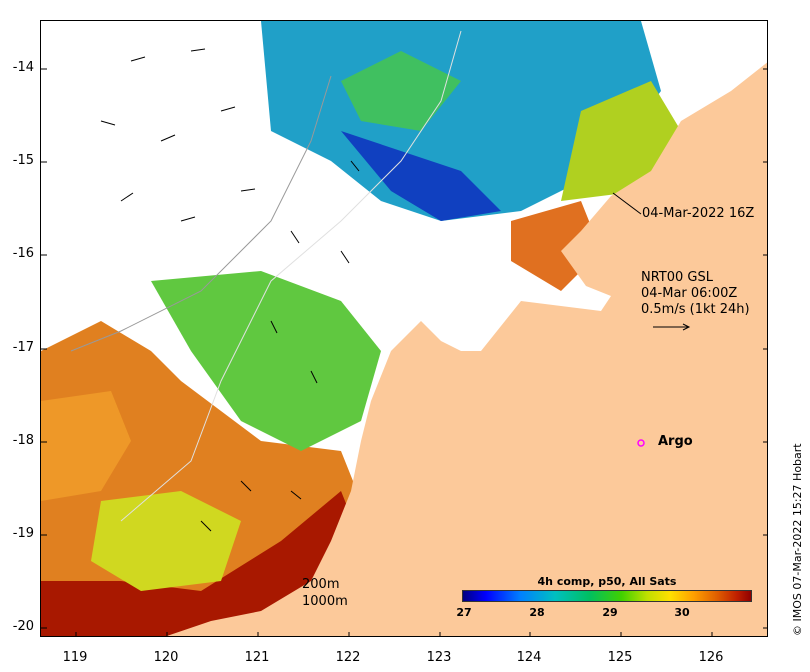 Image resolution: width=810 pixels, height=672 pixels. I want to click on x-tick-label: 124, so click(529, 657).